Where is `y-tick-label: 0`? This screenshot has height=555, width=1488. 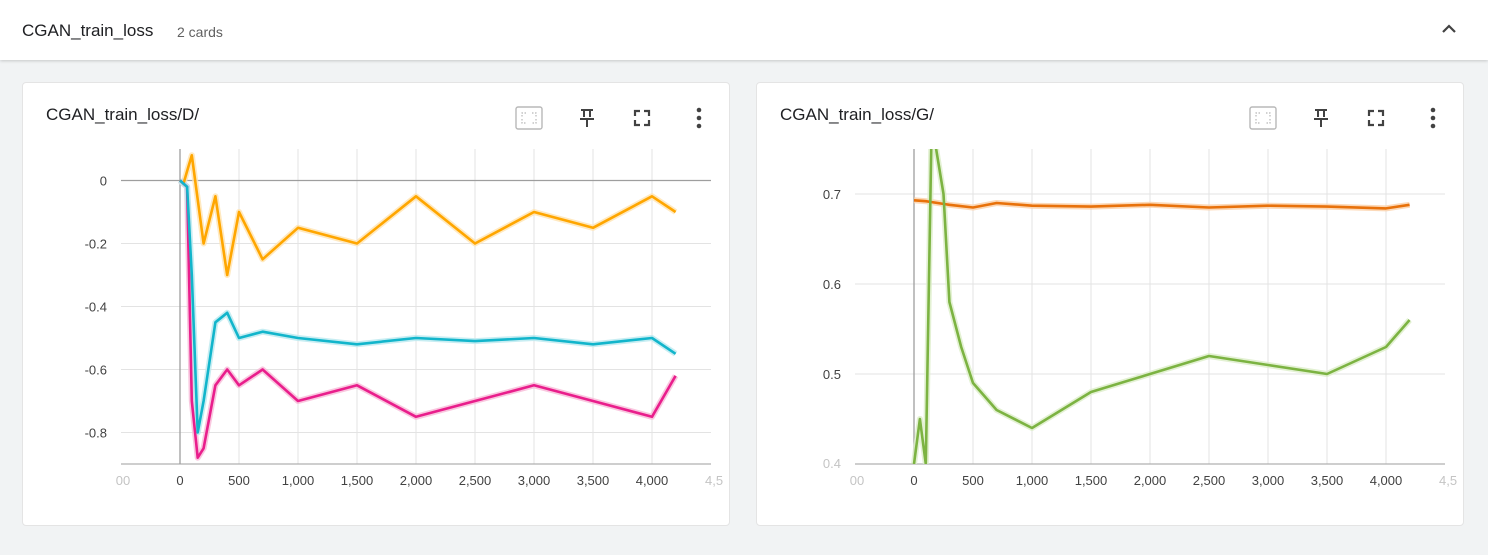 y-tick-label: 0 is located at coordinates (103, 181).